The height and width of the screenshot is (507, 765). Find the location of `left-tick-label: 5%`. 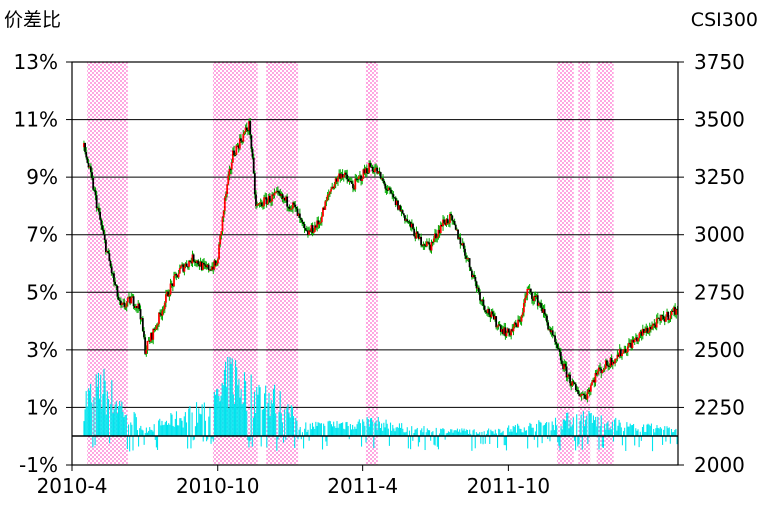

left-tick-label: 5% is located at coordinates (42, 292).